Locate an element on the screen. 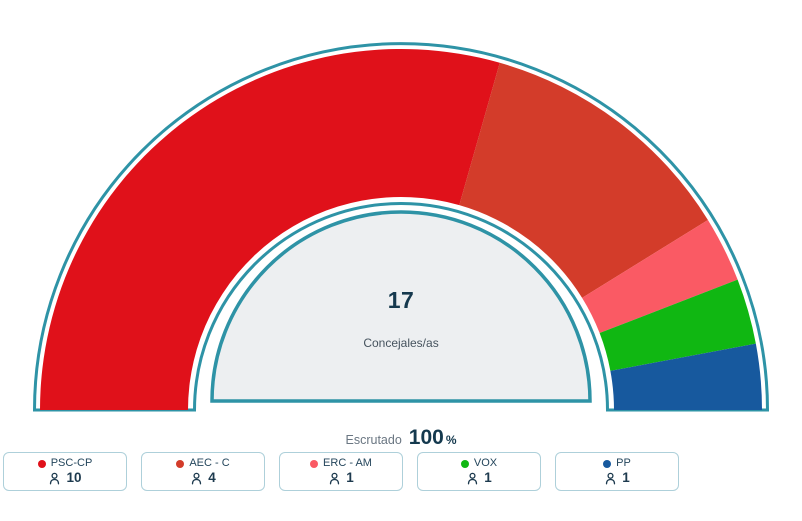  legend-card: ERC - AM 1 is located at coordinates (341, 471).